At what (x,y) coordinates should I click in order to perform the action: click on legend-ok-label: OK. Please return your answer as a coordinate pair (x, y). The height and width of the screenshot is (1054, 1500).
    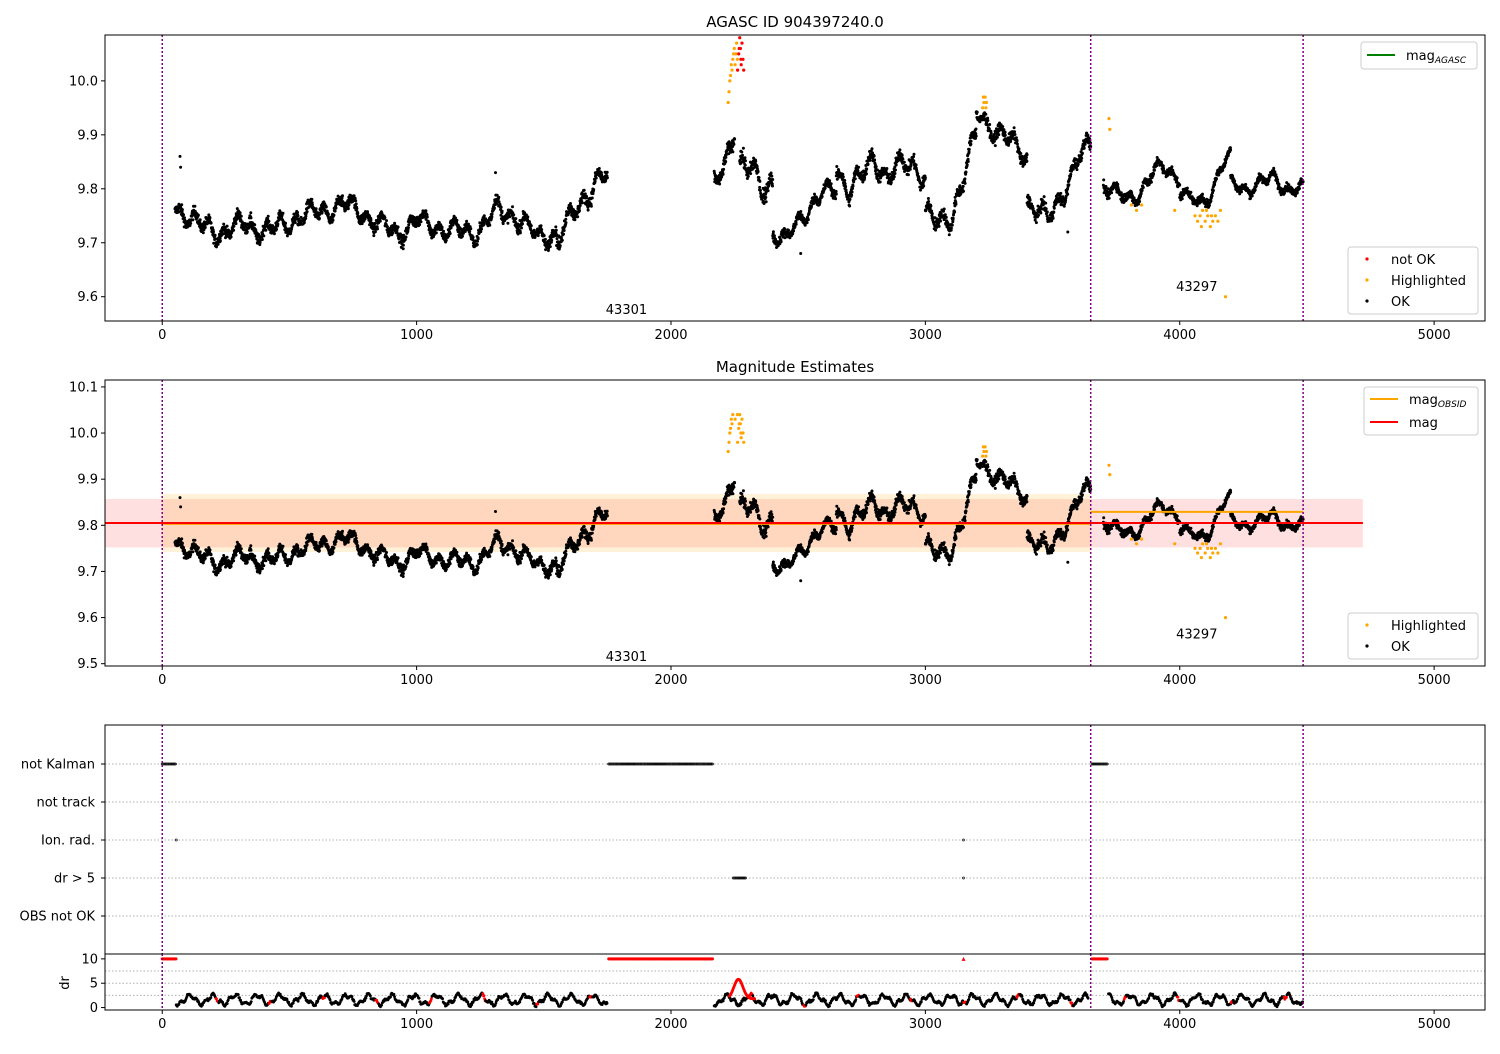
    Looking at the image, I should click on (1400, 302).